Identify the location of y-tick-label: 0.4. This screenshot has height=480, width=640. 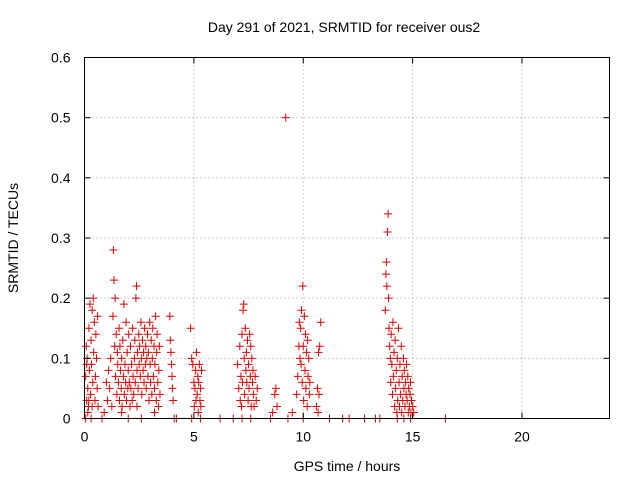
(61, 178).